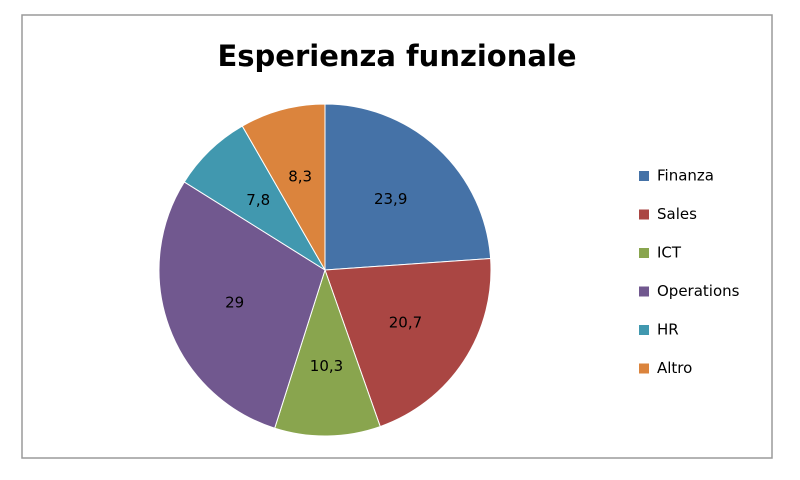 The width and height of the screenshot is (800, 480). What do you see at coordinates (685, 176) in the screenshot?
I see `legend-label: Finanza` at bounding box center [685, 176].